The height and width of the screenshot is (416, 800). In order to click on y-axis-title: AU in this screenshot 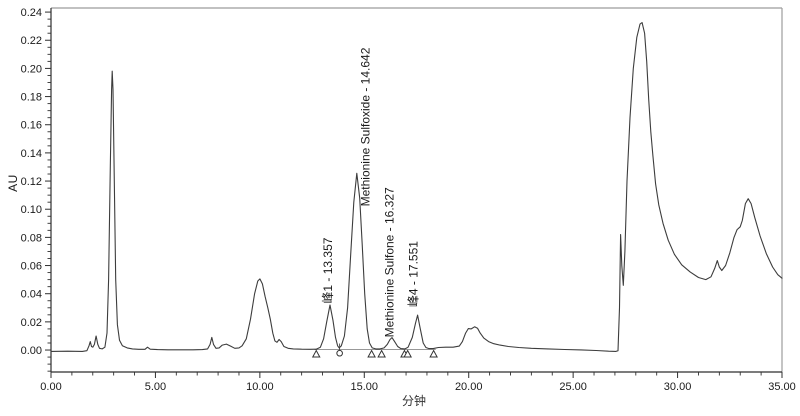, I will do `click(13, 183)`.